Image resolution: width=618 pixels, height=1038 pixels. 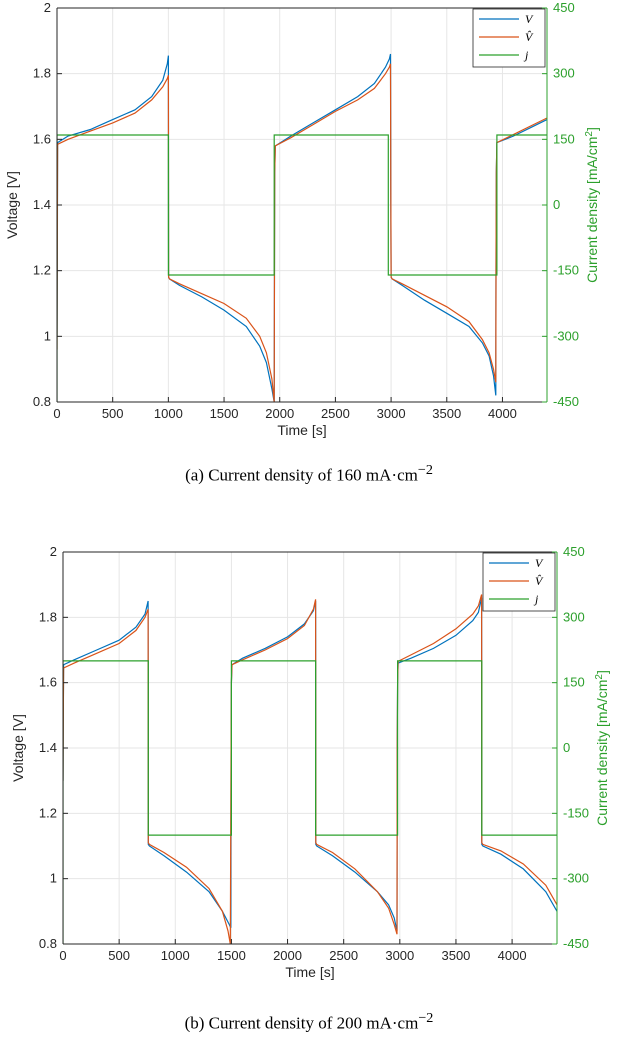 What do you see at coordinates (301, 475) in the screenshot?
I see `caption-a-text: (a) Current density of 160 mA·cm` at bounding box center [301, 475].